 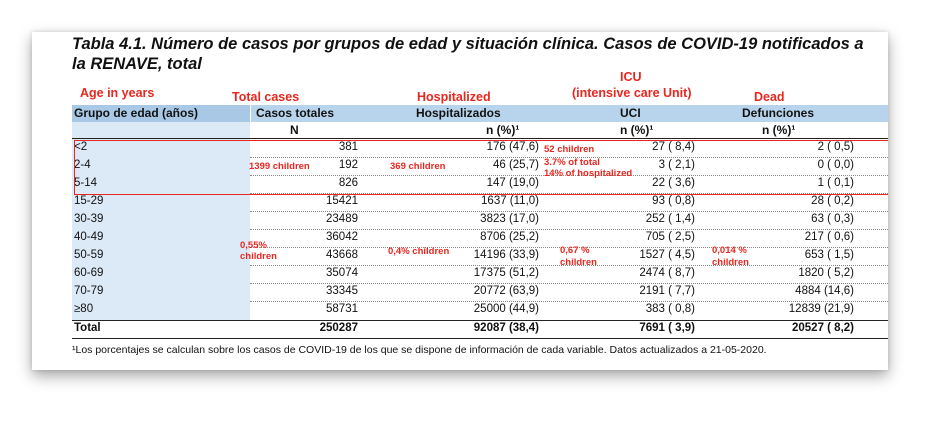 I want to click on row-hosp: 1637 (11,0), so click(x=510, y=201).